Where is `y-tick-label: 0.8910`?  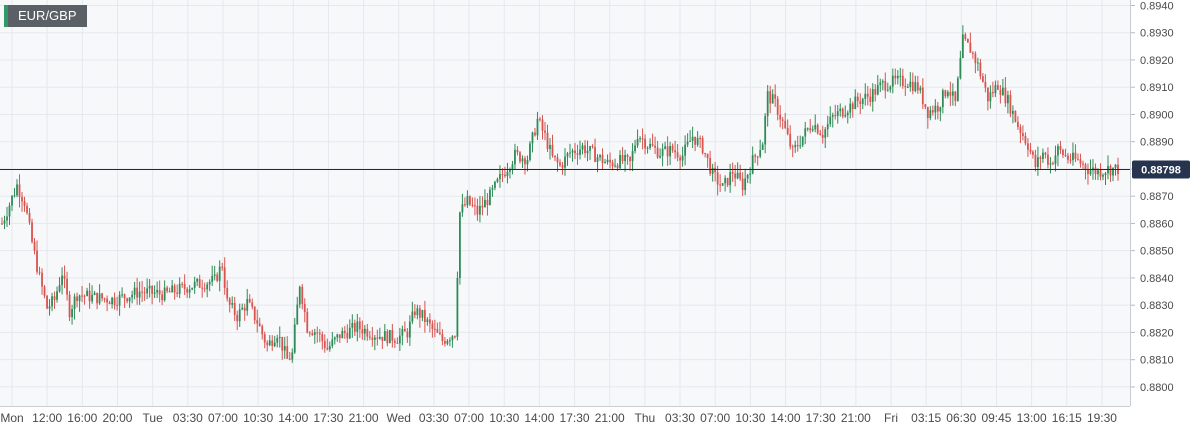 y-tick-label: 0.8910 is located at coordinates (1157, 88).